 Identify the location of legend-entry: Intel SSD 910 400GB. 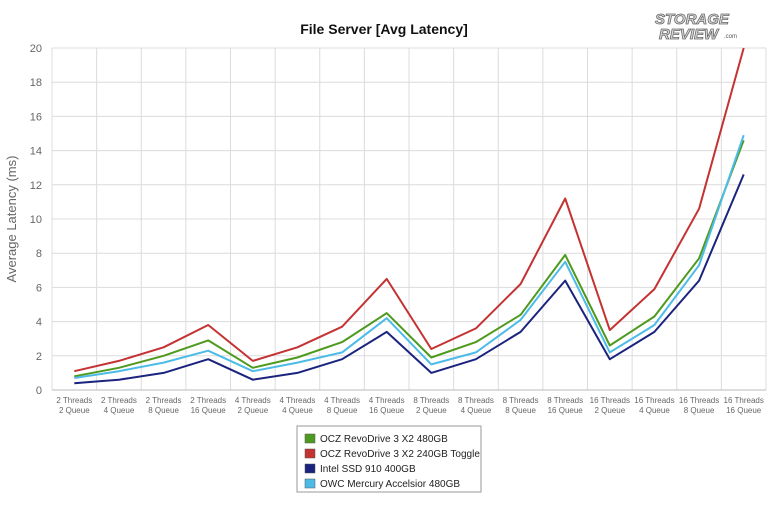
(368, 469).